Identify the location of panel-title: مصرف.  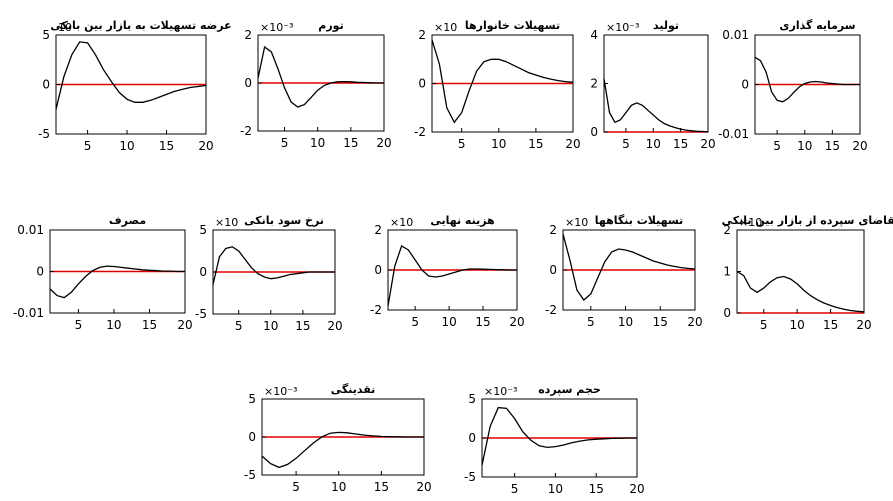
(127, 220).